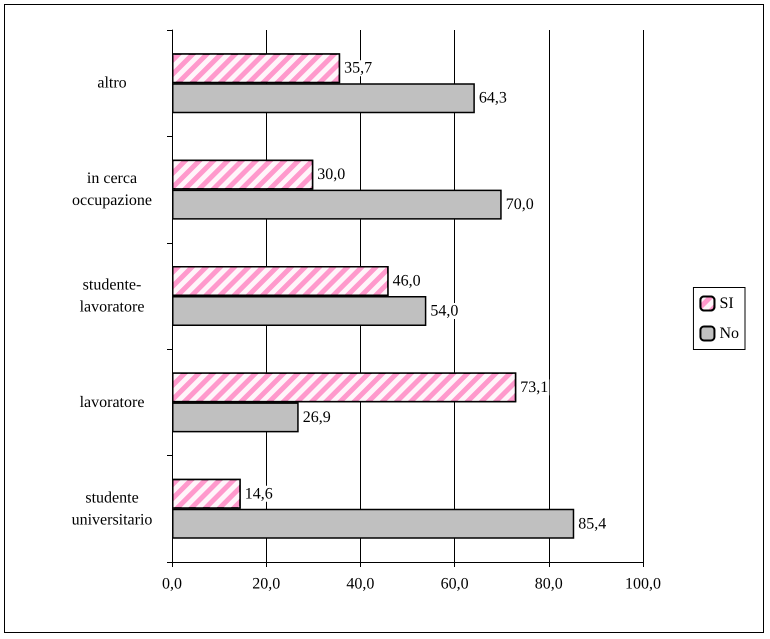  I want to click on data-label: 70,0, so click(520, 205).